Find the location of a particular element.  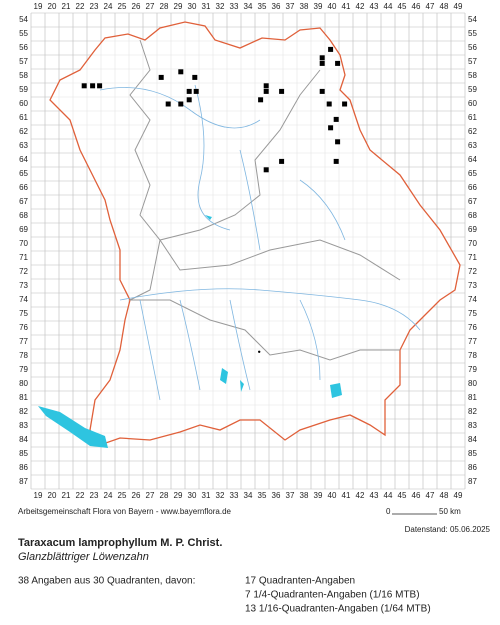

x-label: 24 is located at coordinates (108, 6).